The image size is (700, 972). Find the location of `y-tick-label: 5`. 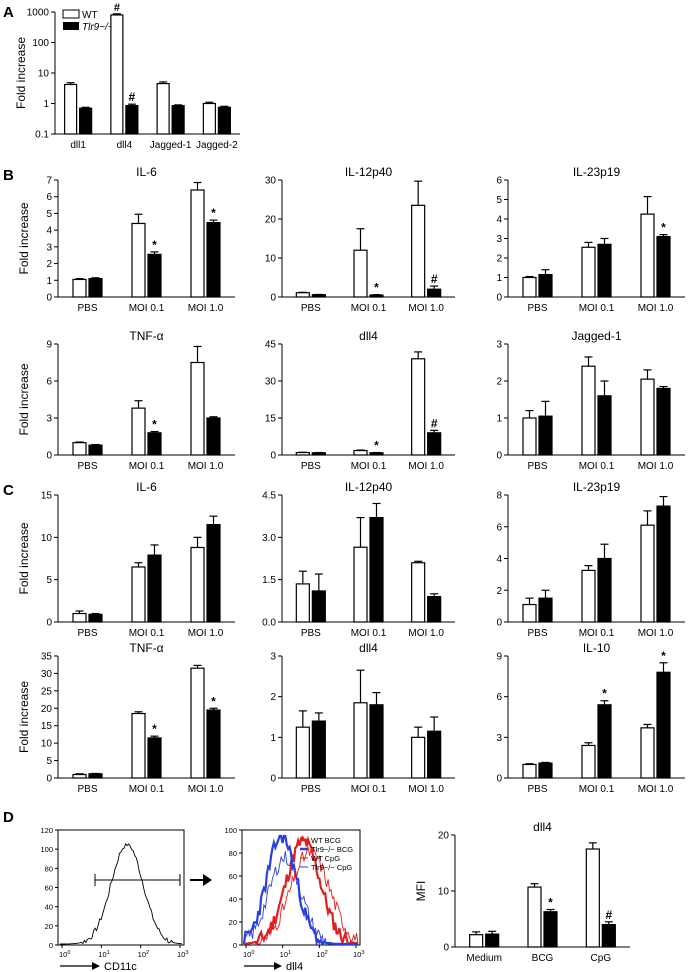

y-tick-label: 5 is located at coordinates (49, 580).